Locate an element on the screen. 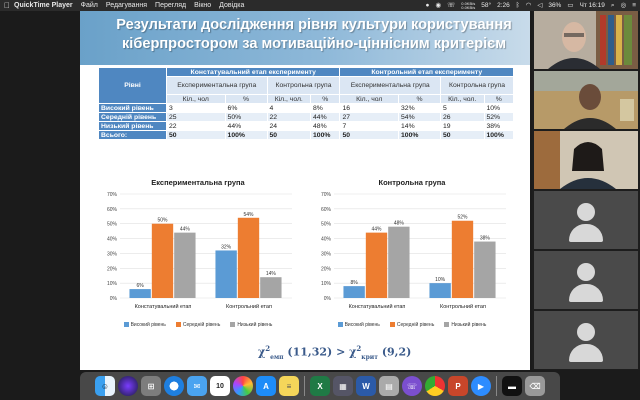 The image size is (640, 400). participant-1-image is located at coordinates (586, 40).